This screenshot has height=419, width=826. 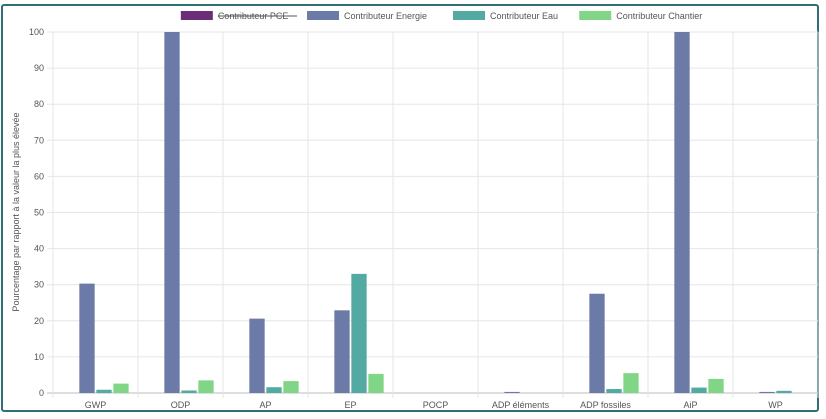 I want to click on y-tick-label: 0, so click(x=41, y=393).